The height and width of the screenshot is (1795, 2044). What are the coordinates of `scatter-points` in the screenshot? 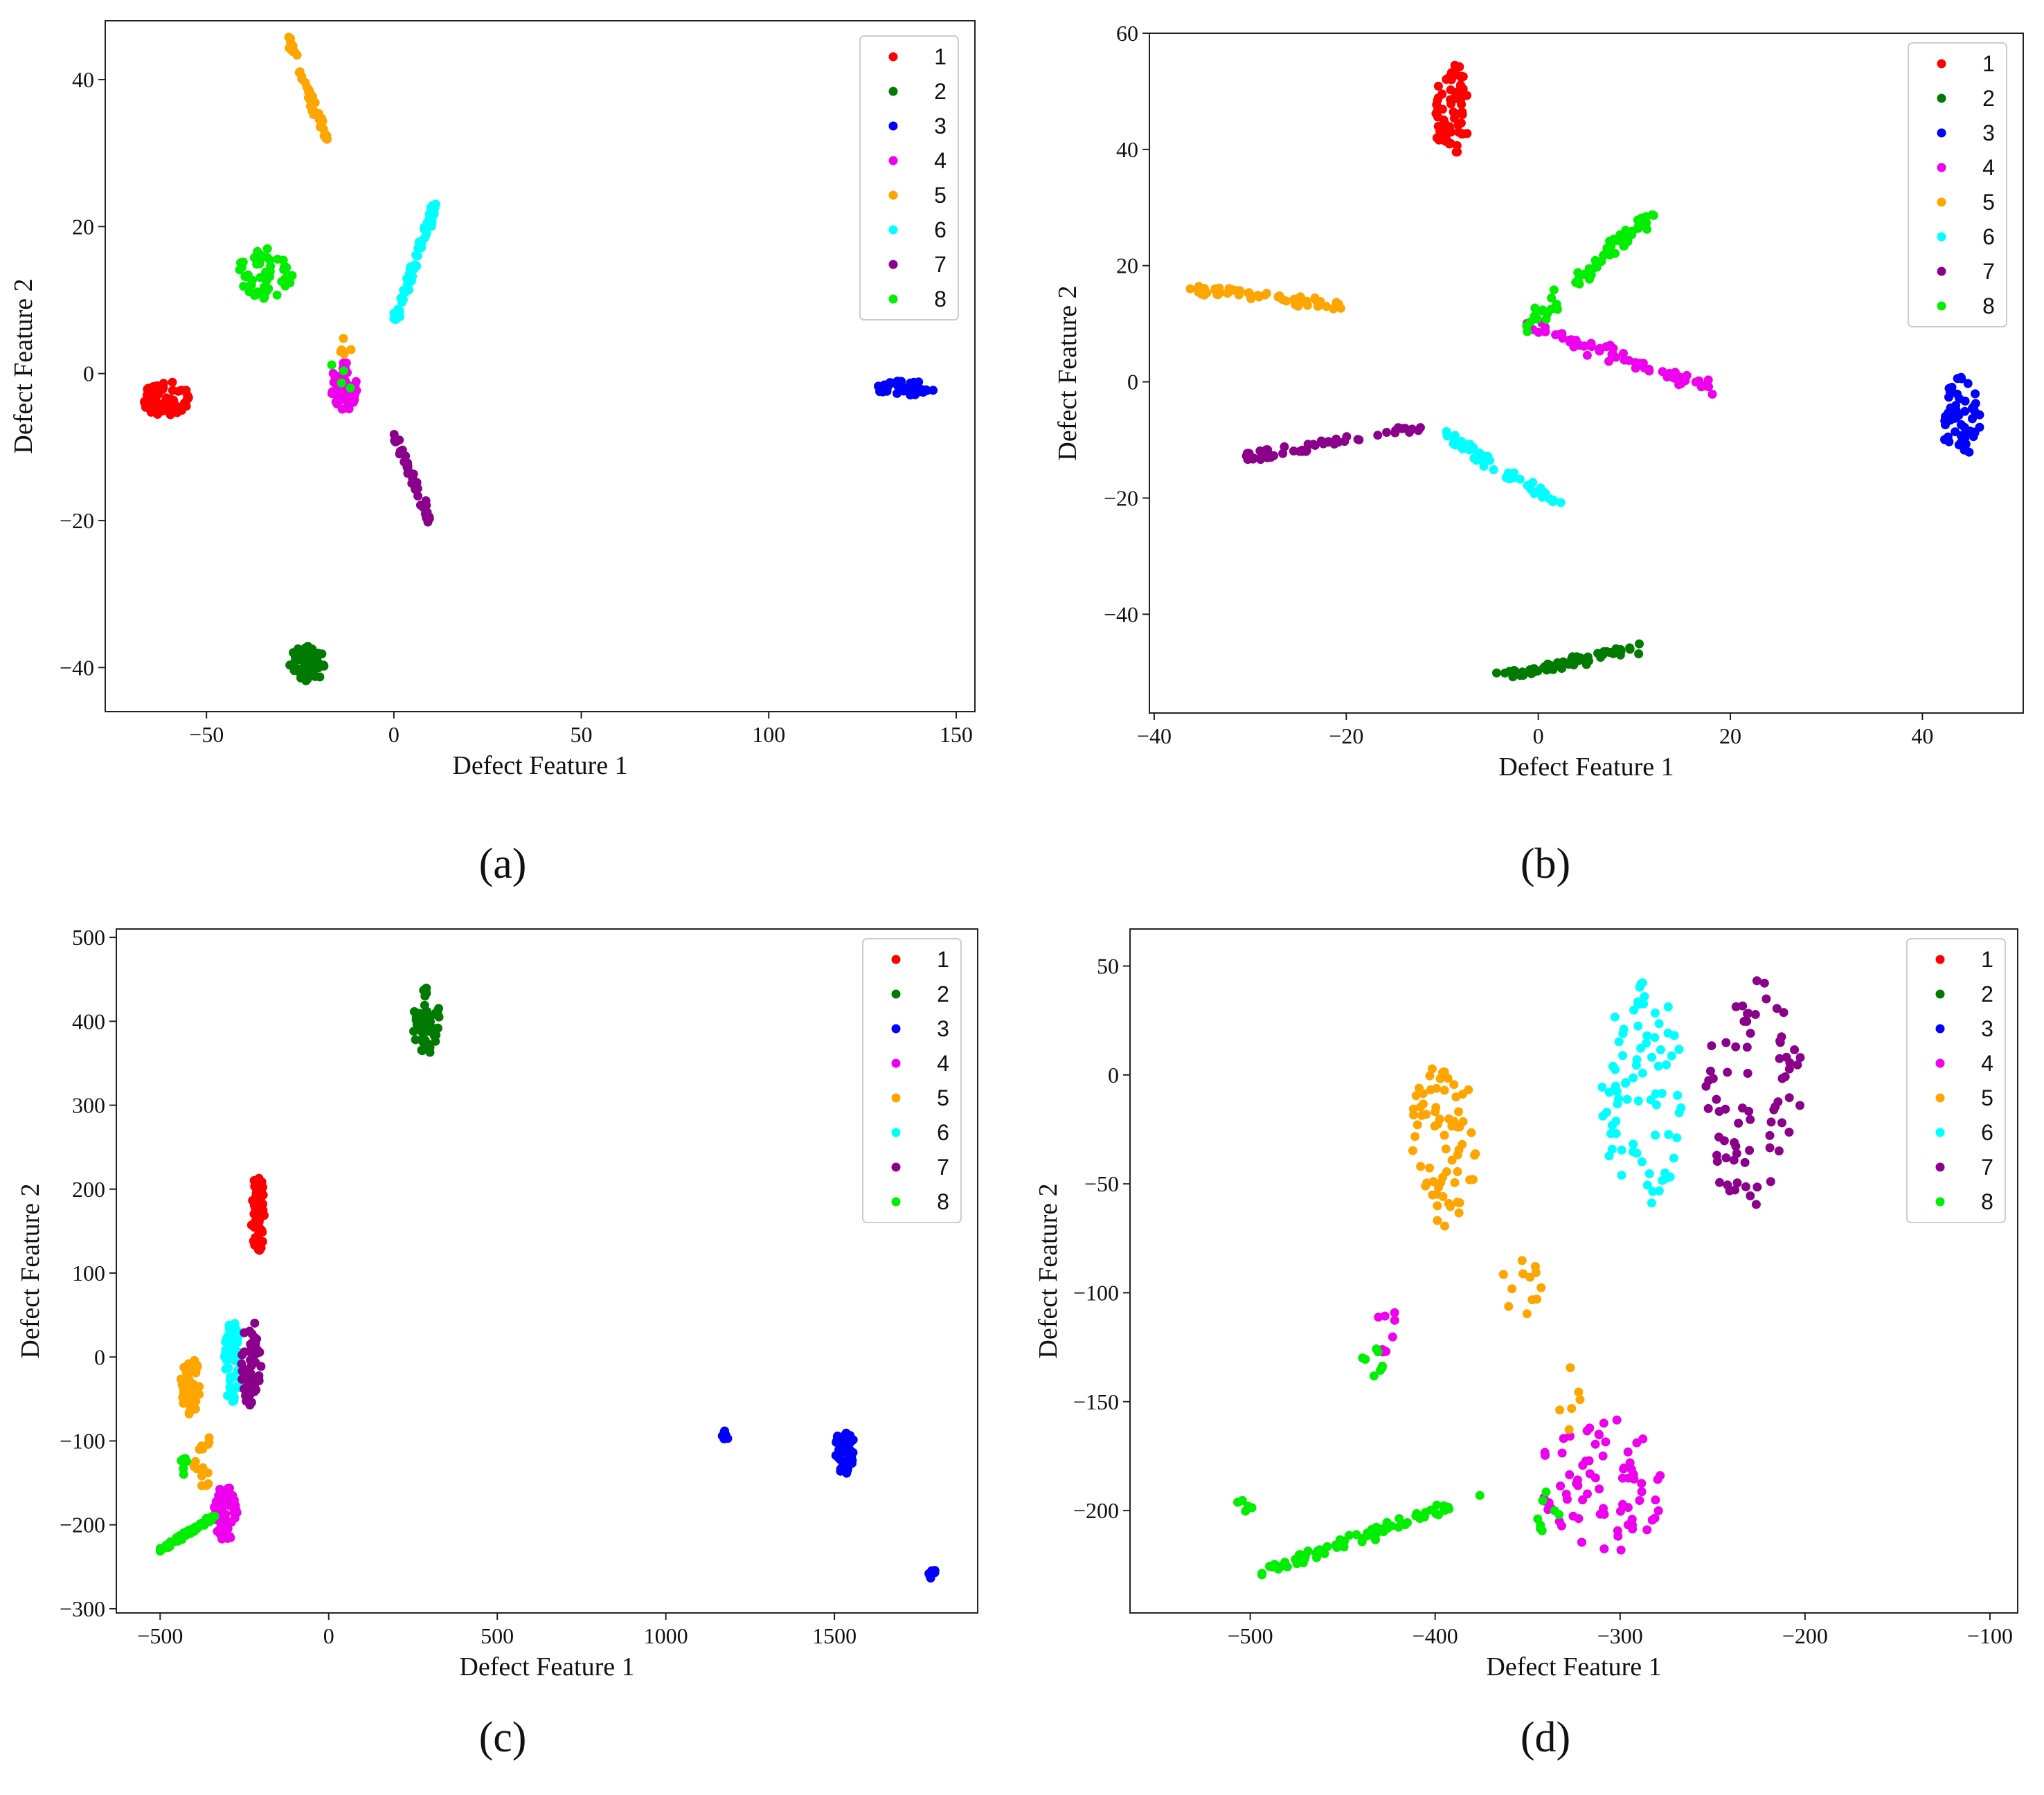 It's located at (1519, 1278).